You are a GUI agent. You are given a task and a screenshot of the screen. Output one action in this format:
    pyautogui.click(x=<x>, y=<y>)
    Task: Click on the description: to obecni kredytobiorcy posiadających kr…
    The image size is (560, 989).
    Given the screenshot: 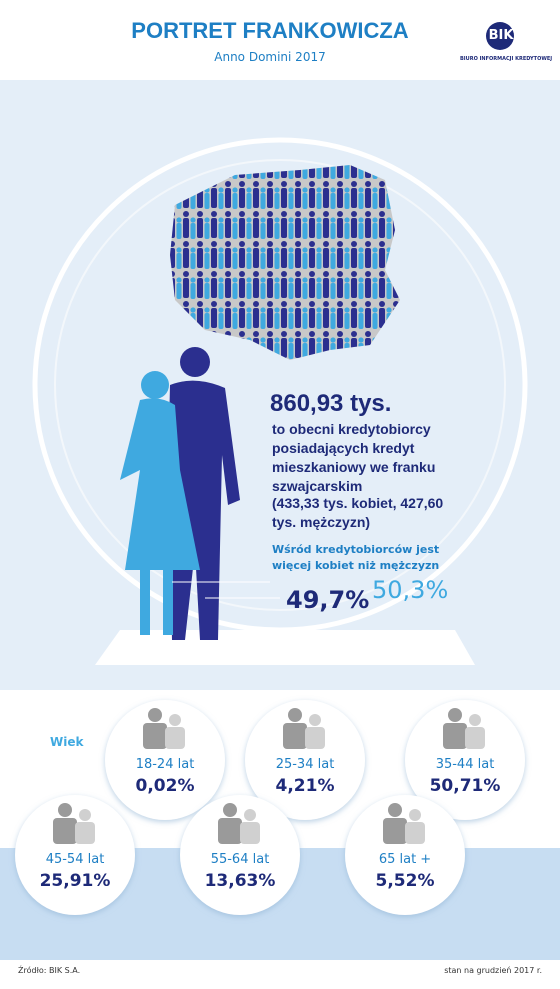 What is the action you would take?
    pyautogui.click(x=354, y=457)
    